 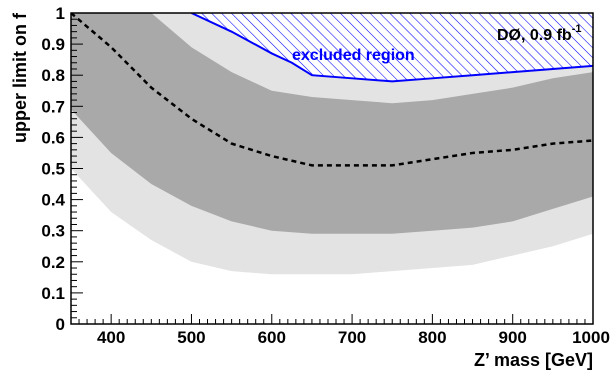 What do you see at coordinates (591, 337) in the screenshot?
I see `x-tick-label: 1000` at bounding box center [591, 337].